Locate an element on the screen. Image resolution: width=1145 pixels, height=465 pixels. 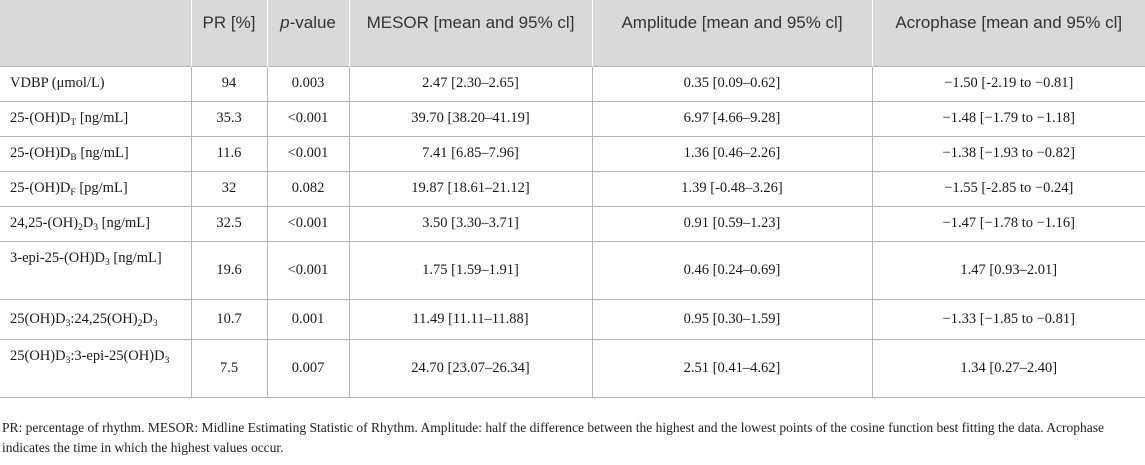
cell-p: 0.001 is located at coordinates (307, 318).